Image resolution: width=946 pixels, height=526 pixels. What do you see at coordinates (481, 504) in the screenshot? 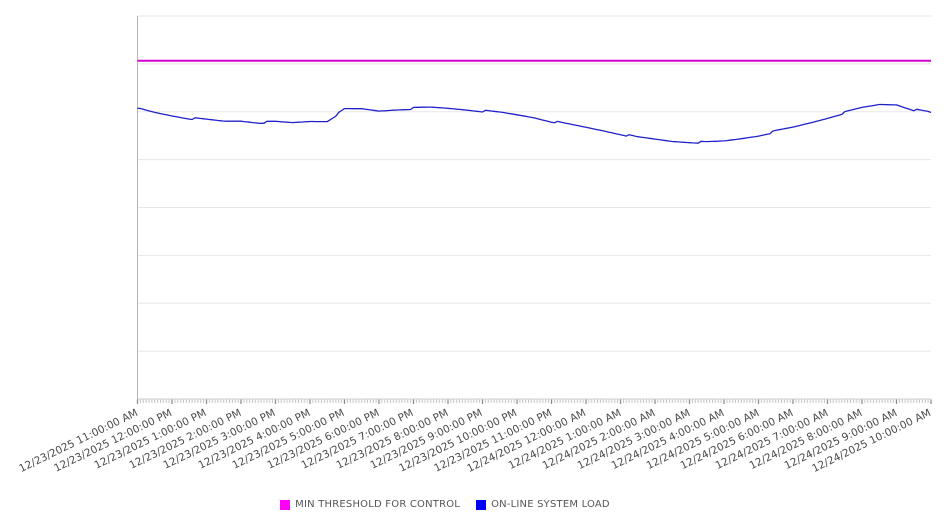
I see `legend-swatch-blue` at bounding box center [481, 504].